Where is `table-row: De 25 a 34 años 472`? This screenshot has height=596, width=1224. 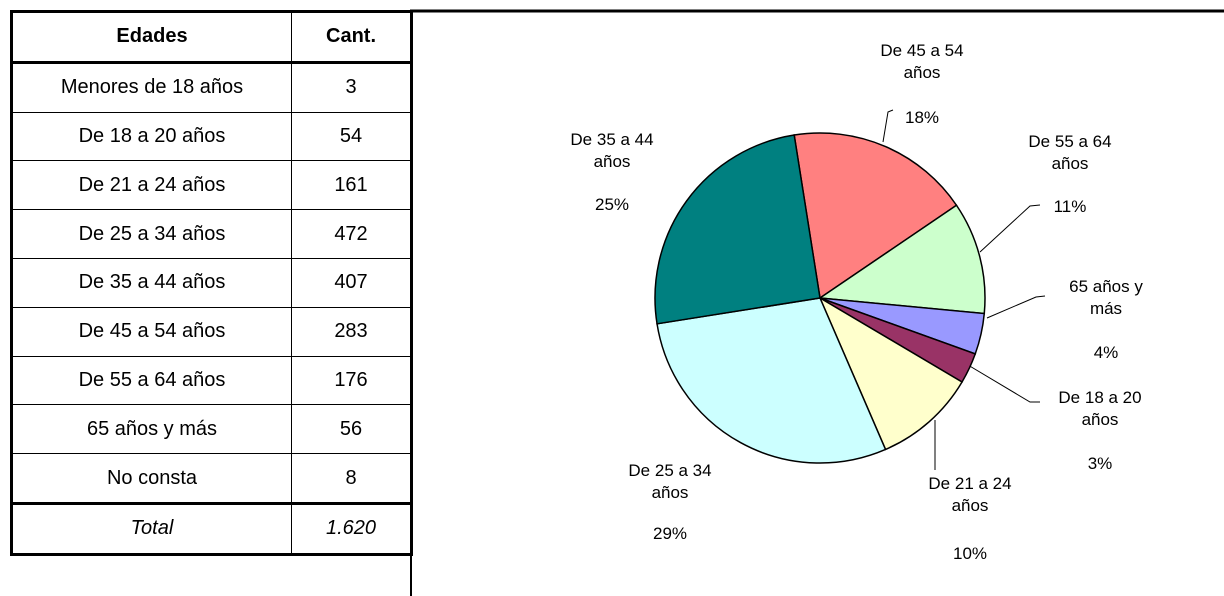
table-row: De 25 a 34 años 472 is located at coordinates (211, 234).